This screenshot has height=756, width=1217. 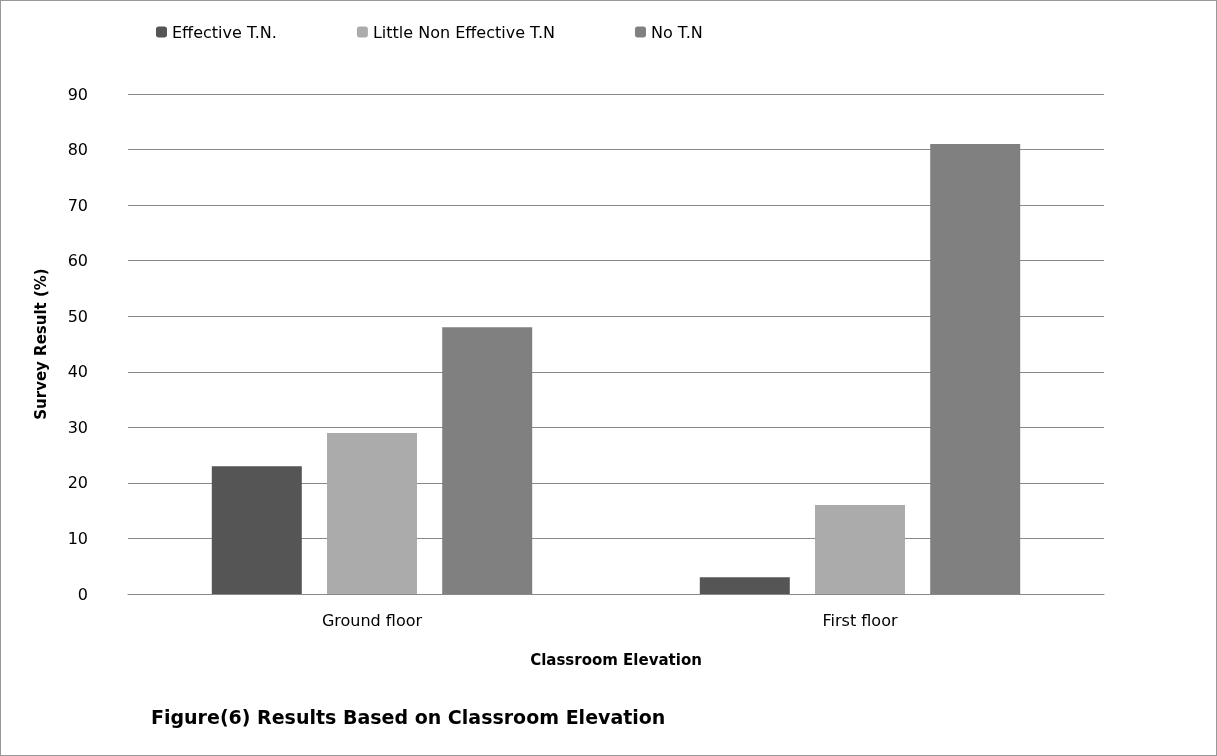 I want to click on legend-label: Effective T.N., so click(x=224, y=32).